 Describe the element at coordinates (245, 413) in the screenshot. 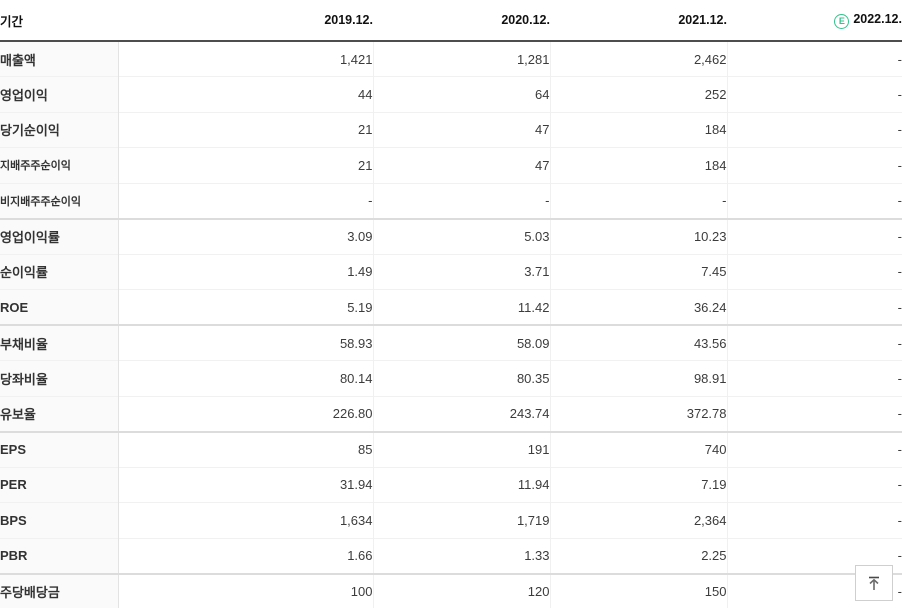

I see `cell-value: 226.80` at that location.